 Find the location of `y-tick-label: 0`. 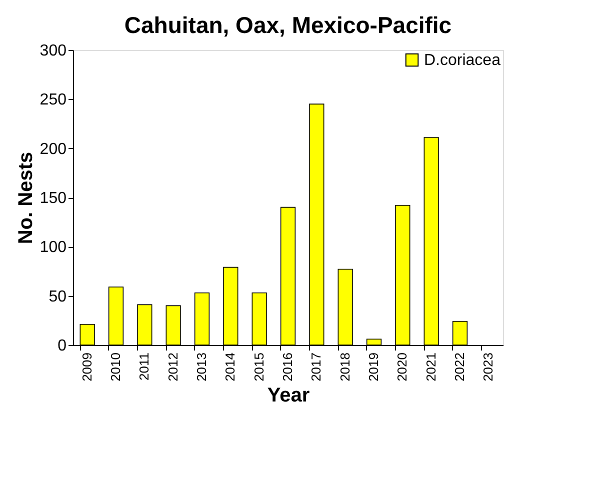

y-tick-label: 0 is located at coordinates (62, 346).